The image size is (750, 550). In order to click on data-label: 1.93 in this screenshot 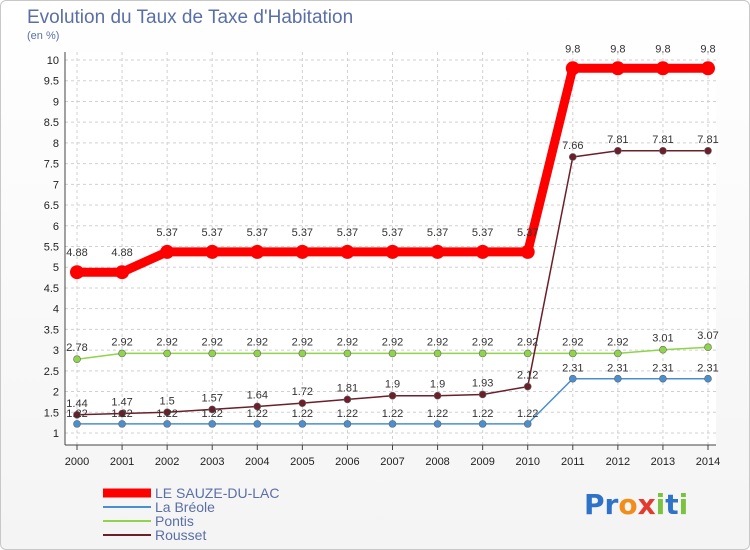, I will do `click(482, 383)`.